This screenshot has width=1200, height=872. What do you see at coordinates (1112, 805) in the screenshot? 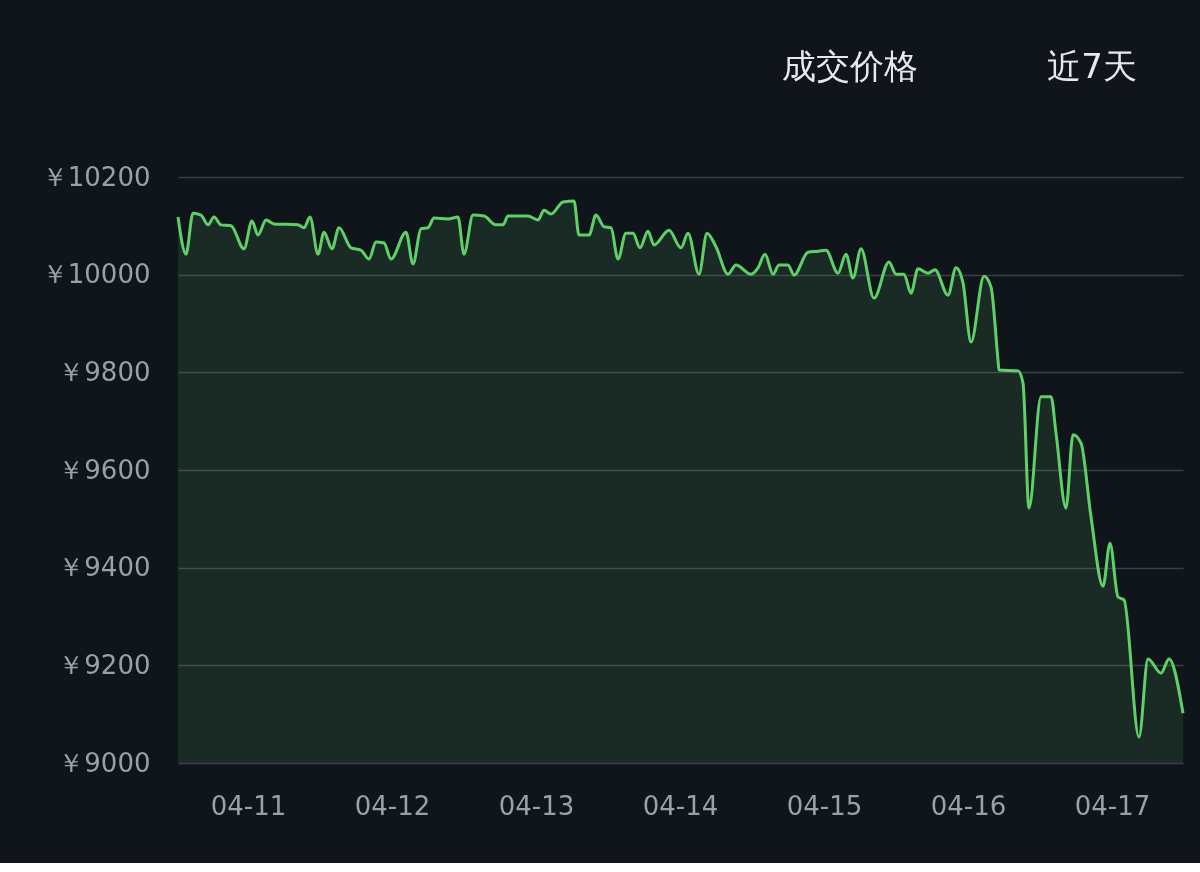
I see `x-tick-label: 04-17` at bounding box center [1112, 805].